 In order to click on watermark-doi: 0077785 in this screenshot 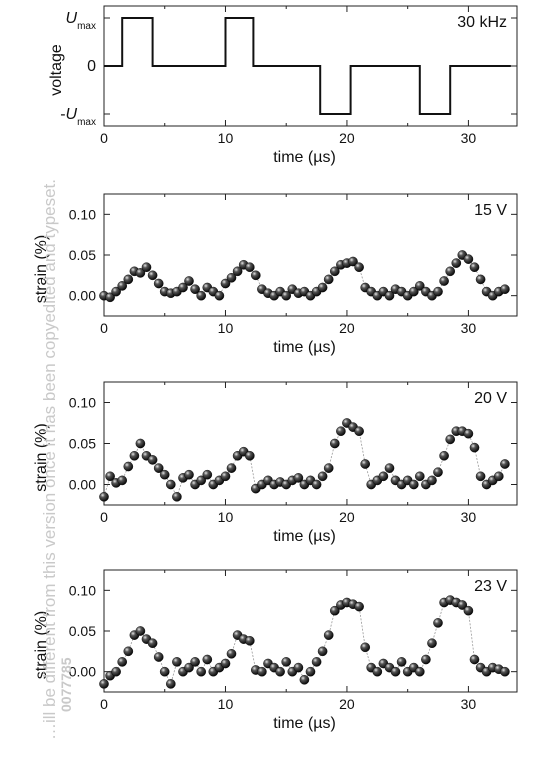, I will do `click(66, 684)`.